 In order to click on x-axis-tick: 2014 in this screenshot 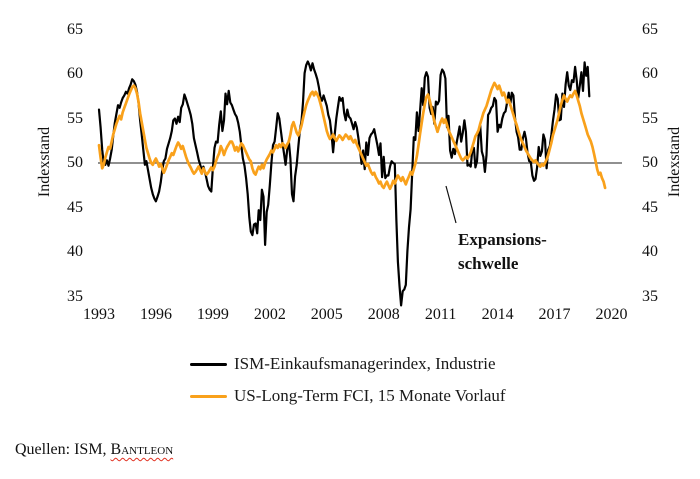, I will do `click(497, 314)`.